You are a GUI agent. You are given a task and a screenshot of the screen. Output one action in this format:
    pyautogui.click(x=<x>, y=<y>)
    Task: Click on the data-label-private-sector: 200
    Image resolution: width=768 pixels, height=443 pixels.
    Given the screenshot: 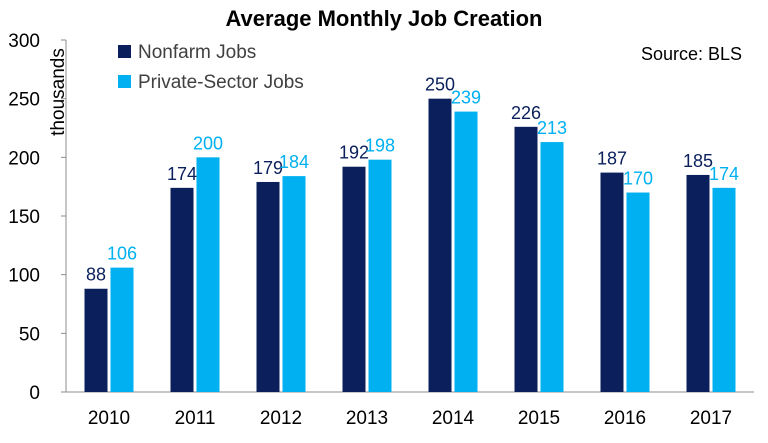 What is the action you would take?
    pyautogui.click(x=208, y=143)
    